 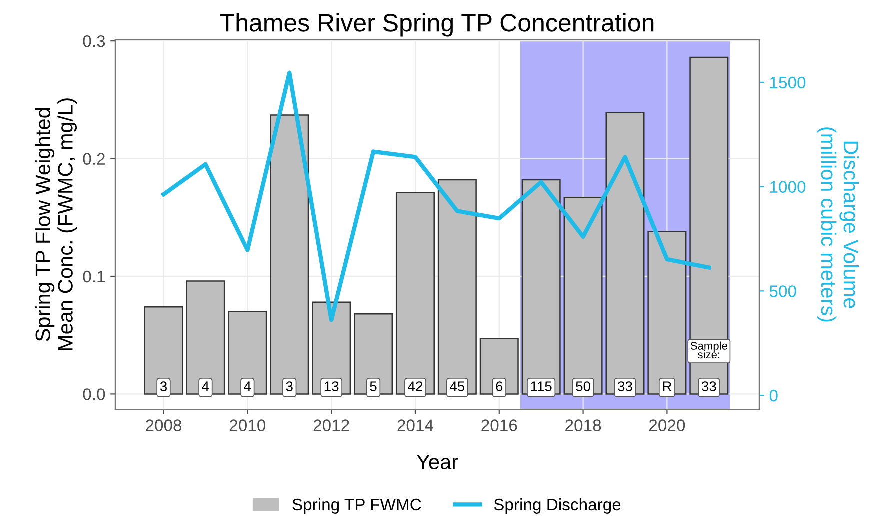 What do you see at coordinates (774, 396) in the screenshot?
I see `y2-tick-label: 0` at bounding box center [774, 396].